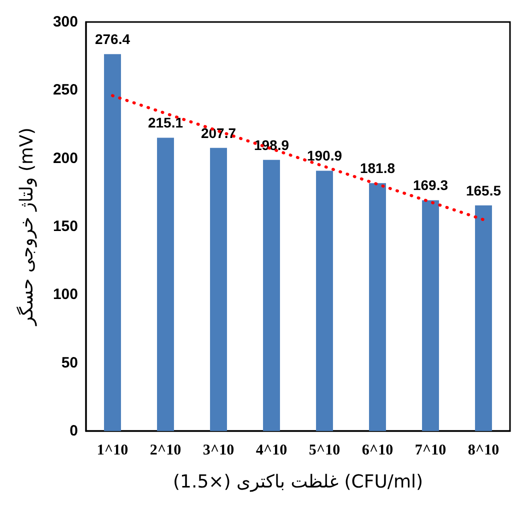 The height and width of the screenshot is (519, 532). Describe the element at coordinates (378, 168) in the screenshot. I see `data-label: 181.8` at that location.